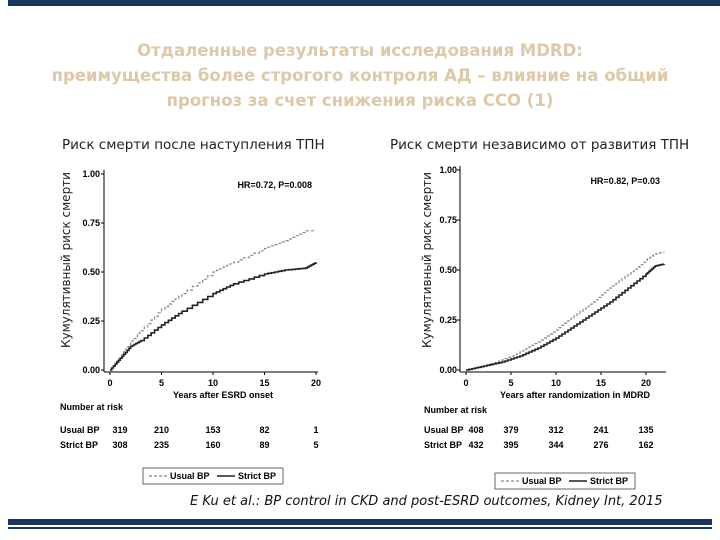  I want to click on risk-value: 153, so click(212, 430).